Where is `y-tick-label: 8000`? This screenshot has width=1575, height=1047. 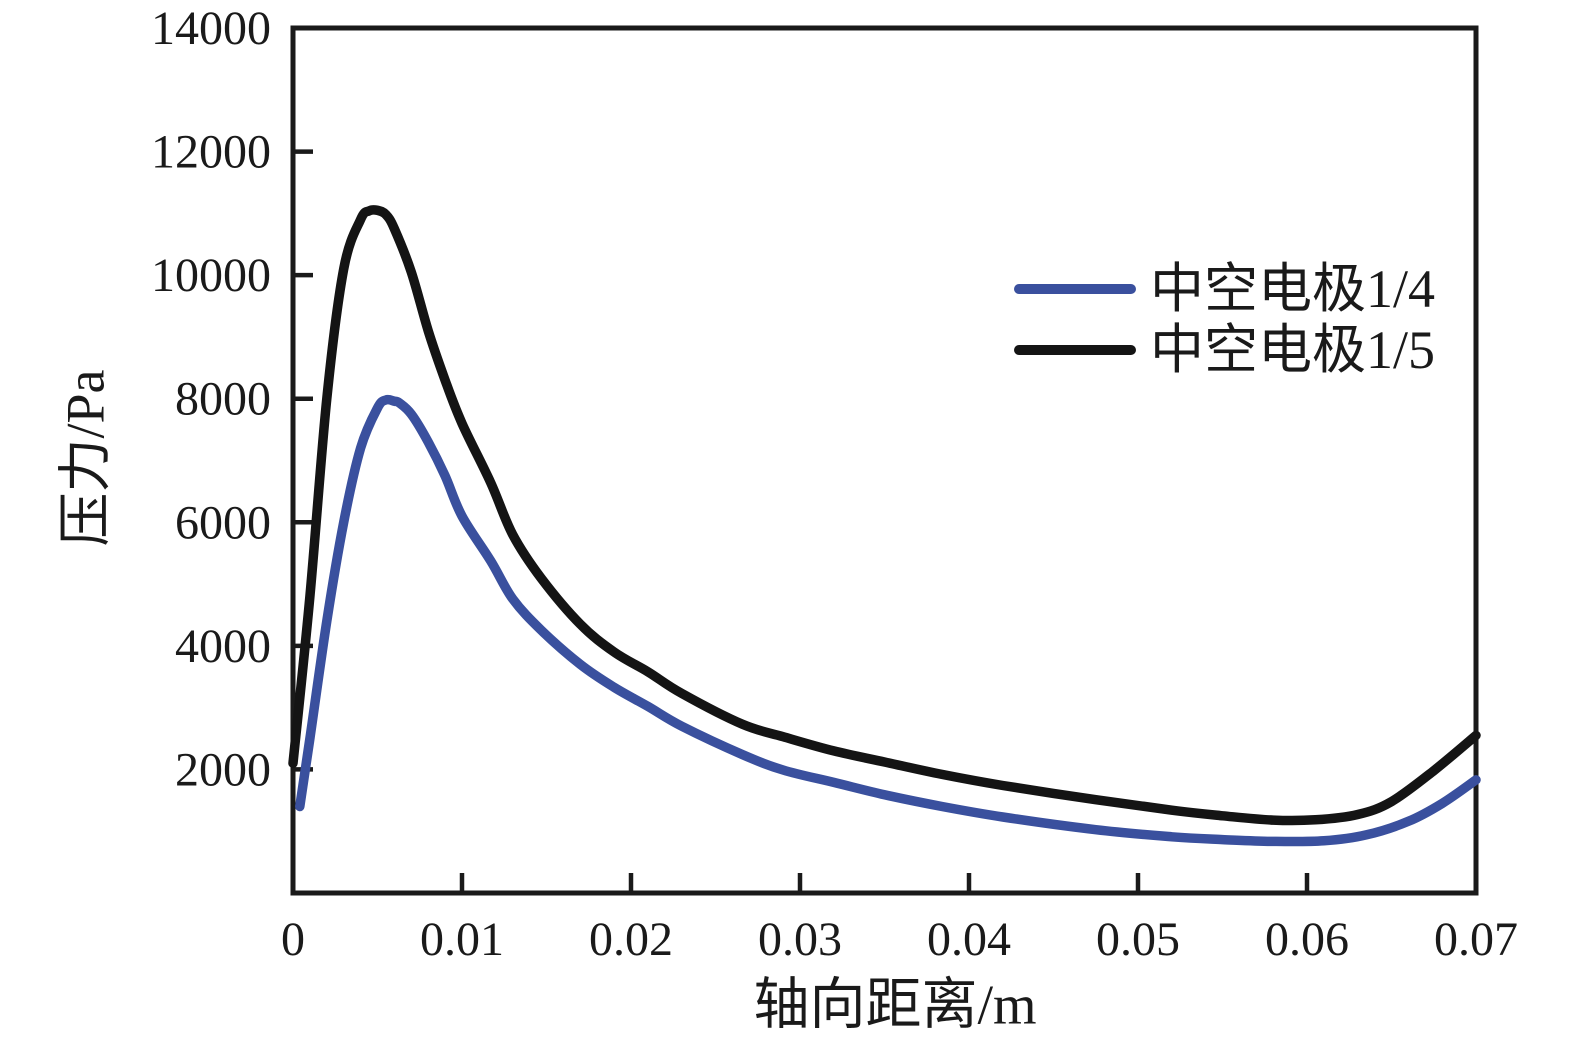
y-tick-label: 8000 is located at coordinates (223, 399).